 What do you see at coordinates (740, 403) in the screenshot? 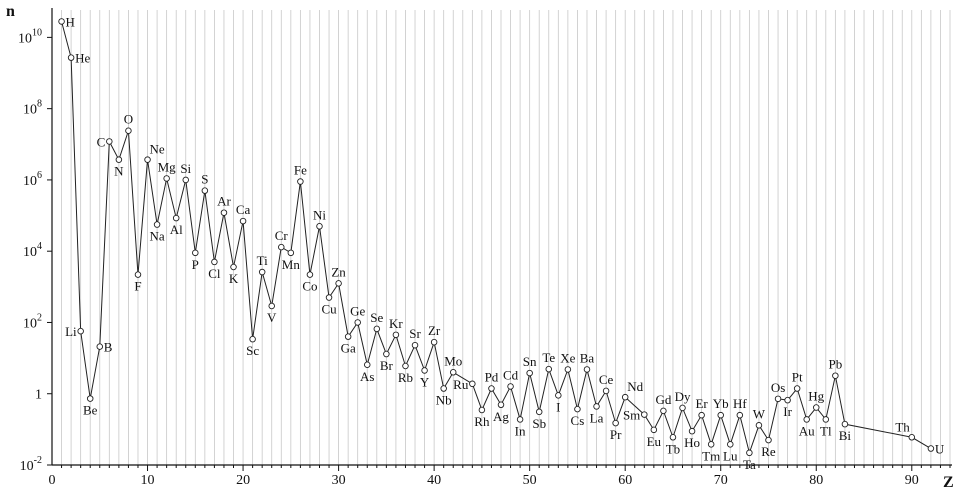
I see `data-label-hf: Hf` at bounding box center [740, 403].